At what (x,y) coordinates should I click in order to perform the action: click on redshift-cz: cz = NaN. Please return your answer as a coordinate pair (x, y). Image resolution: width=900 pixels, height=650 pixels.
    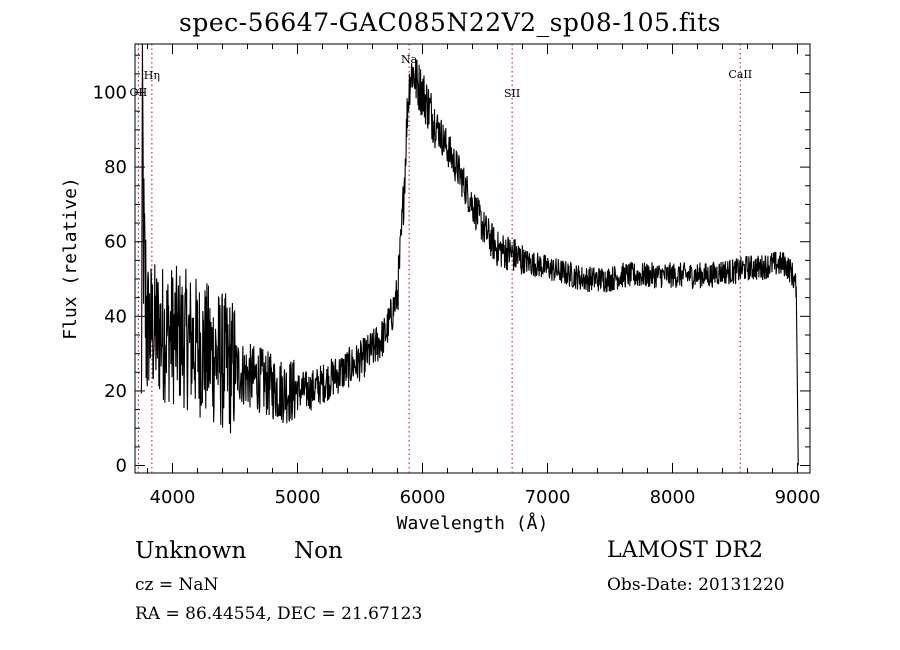
    Looking at the image, I should click on (177, 585).